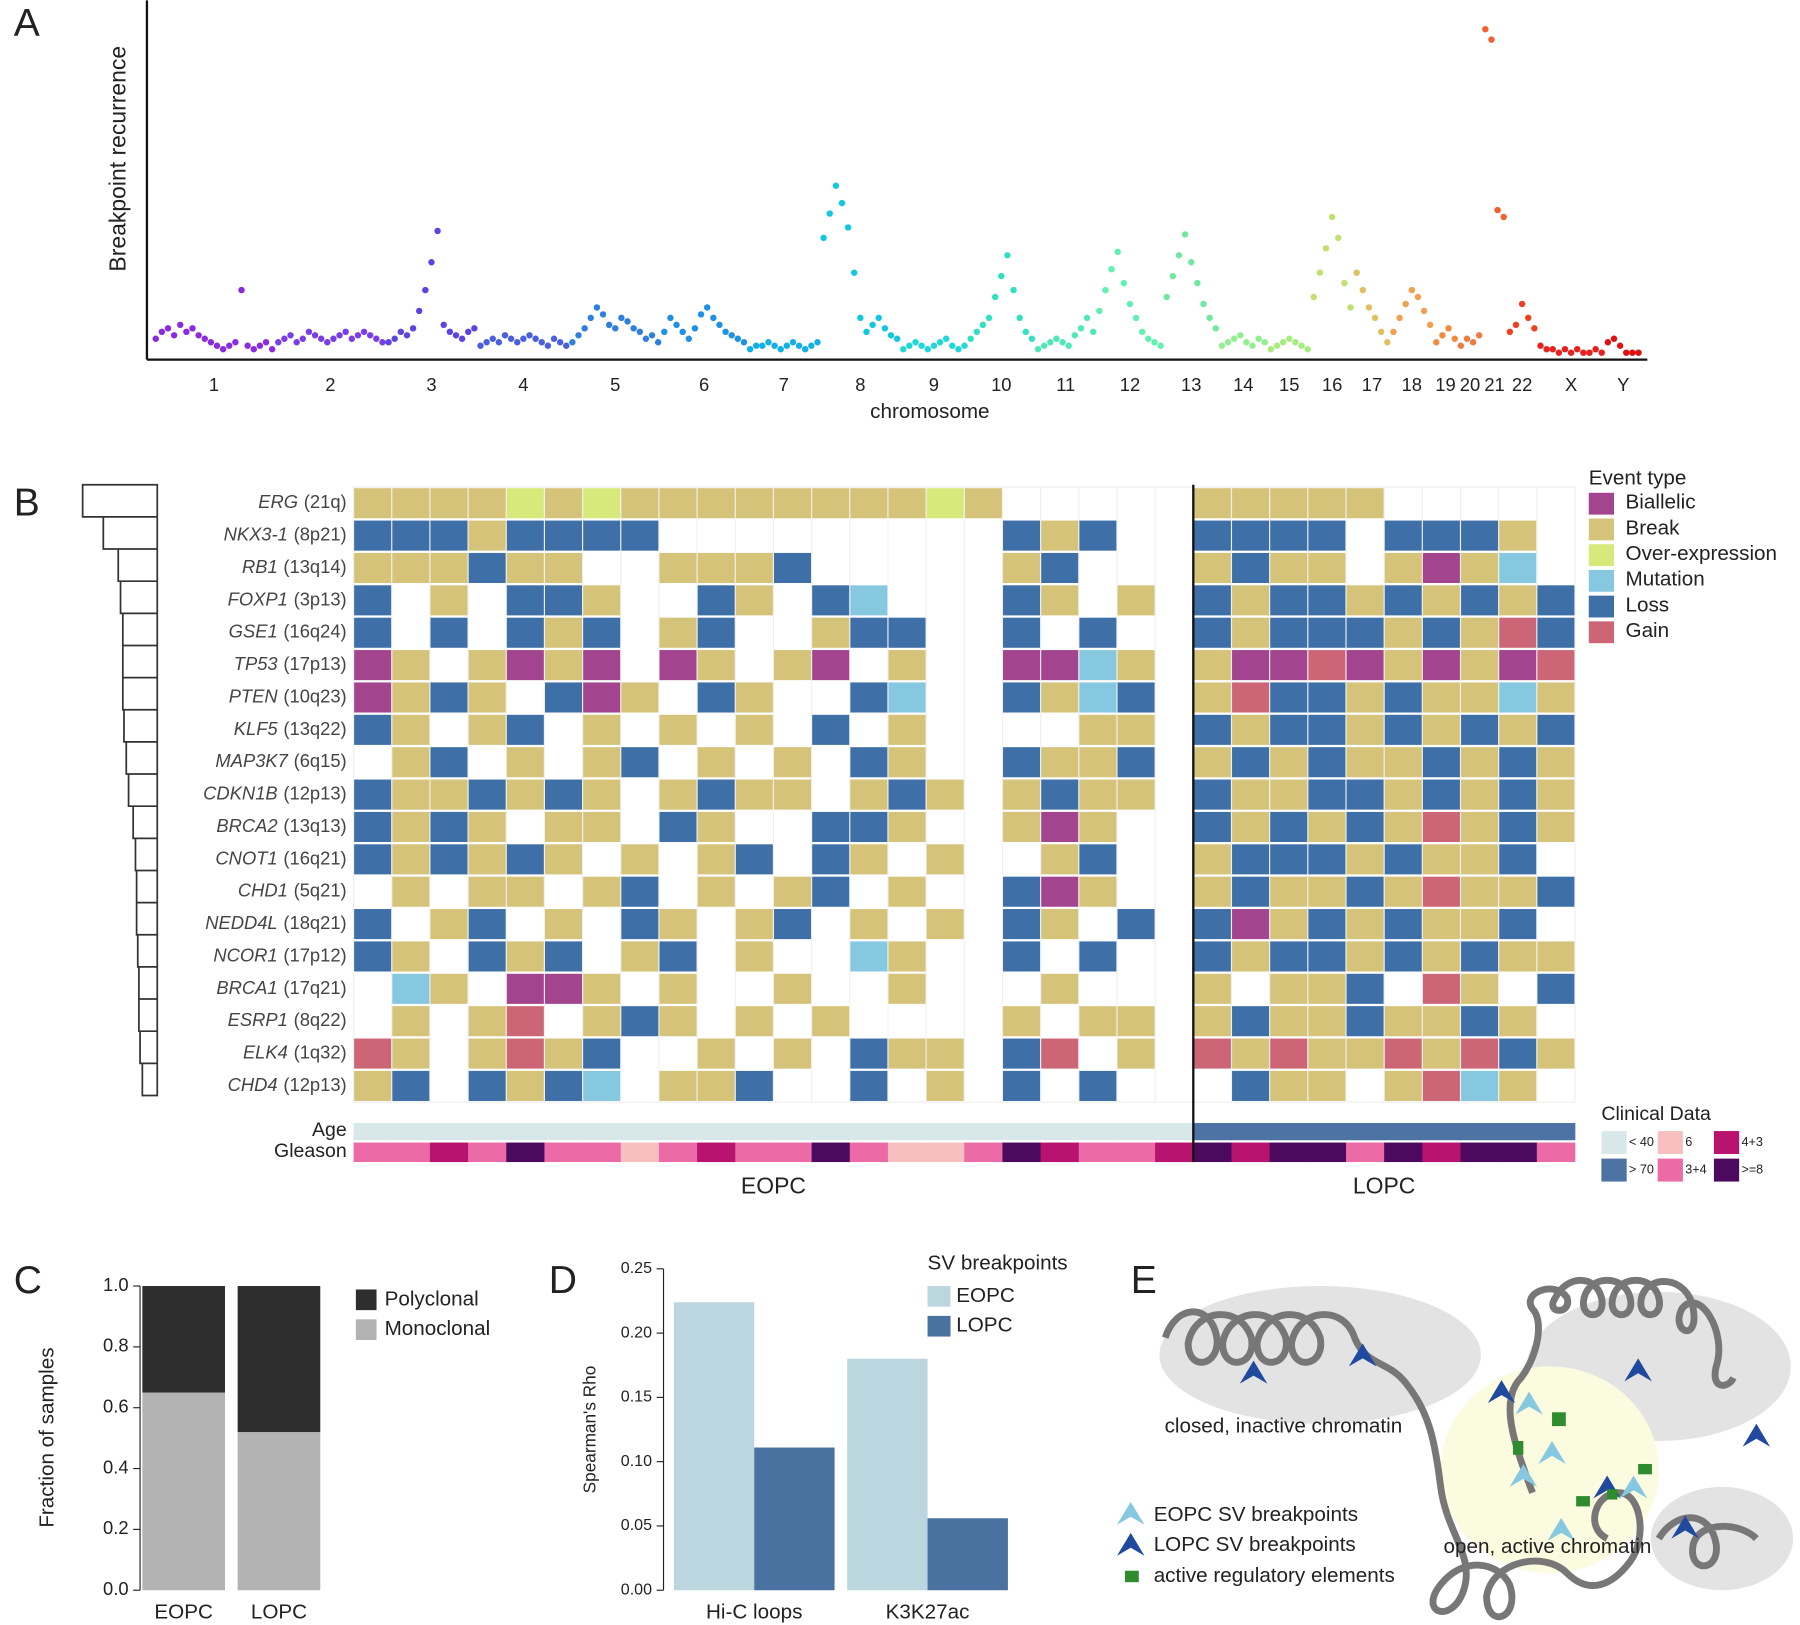  I want to click on gene-locus: (18q21), so click(314, 922).